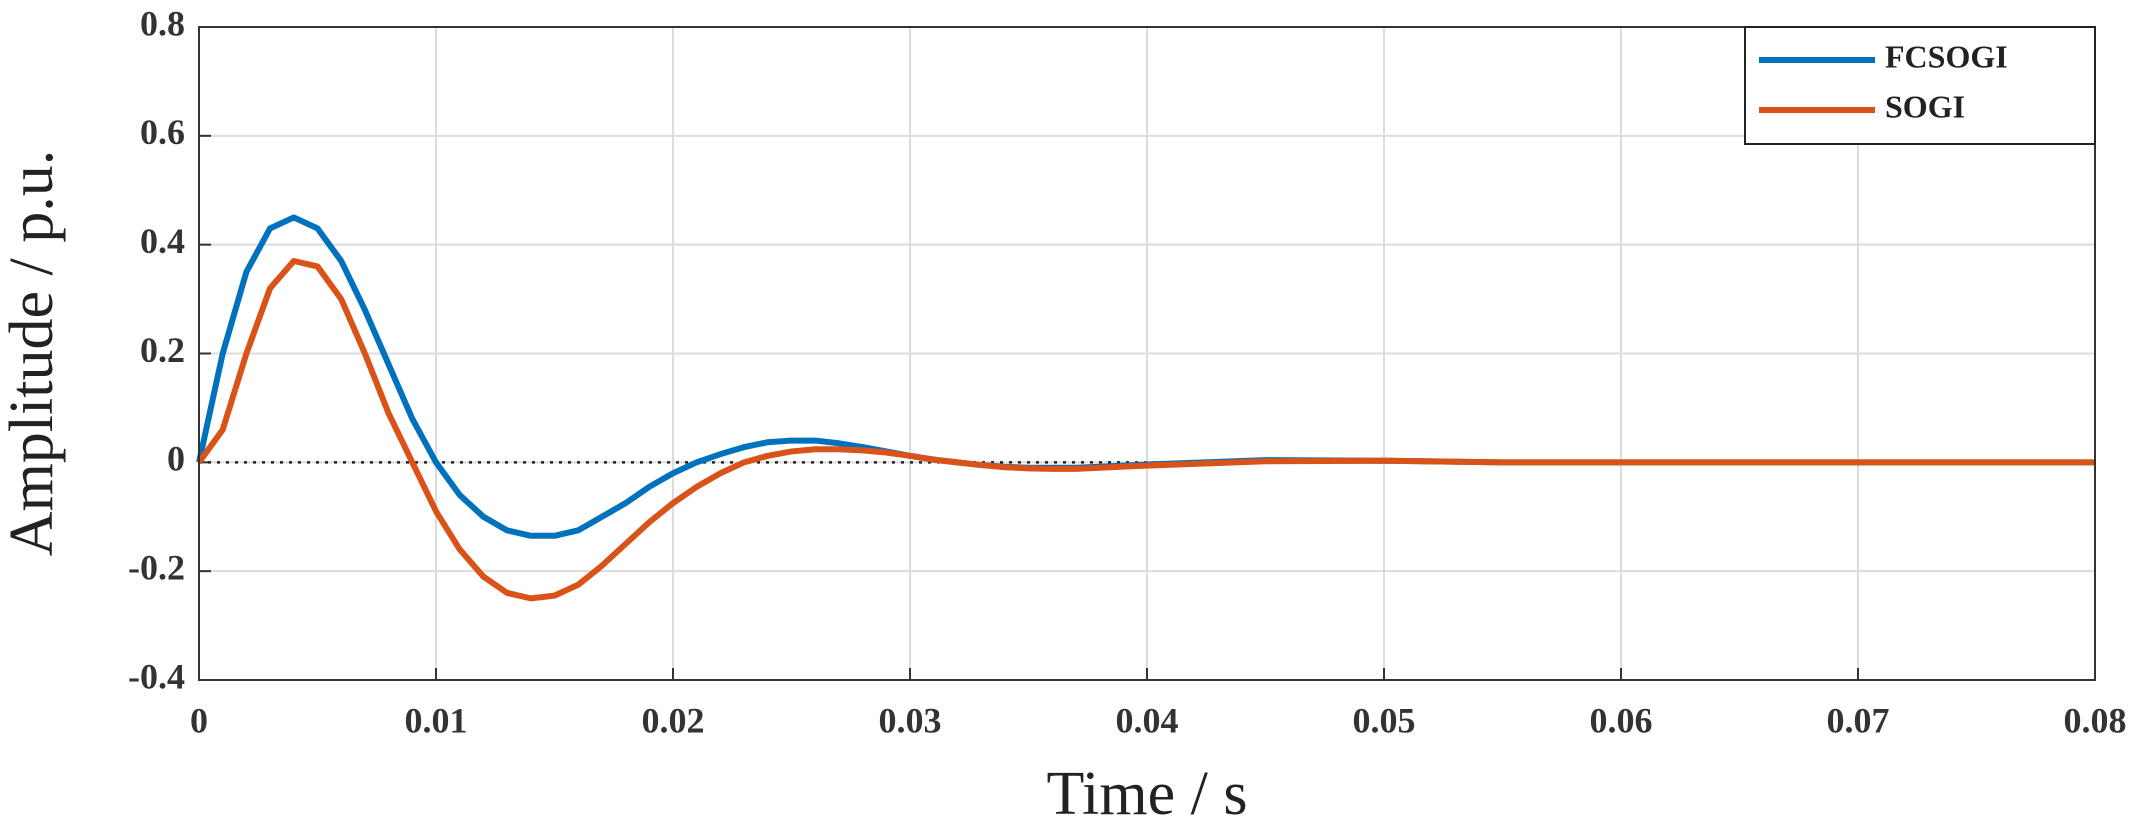  What do you see at coordinates (910, 720) in the screenshot?
I see `x-tick-label: 0.03` at bounding box center [910, 720].